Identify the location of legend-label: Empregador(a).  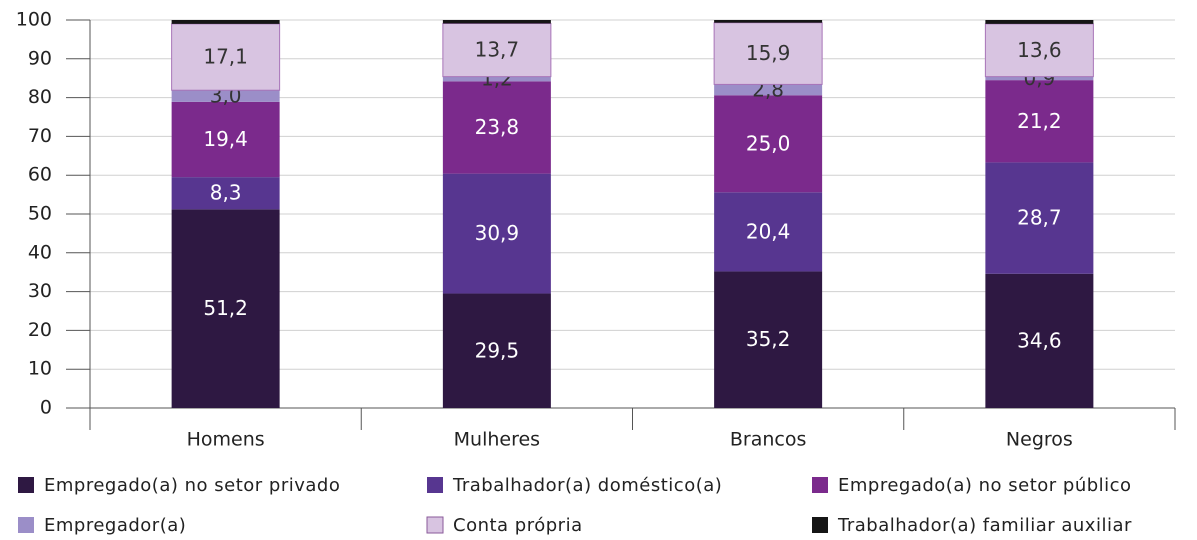
(115, 525).